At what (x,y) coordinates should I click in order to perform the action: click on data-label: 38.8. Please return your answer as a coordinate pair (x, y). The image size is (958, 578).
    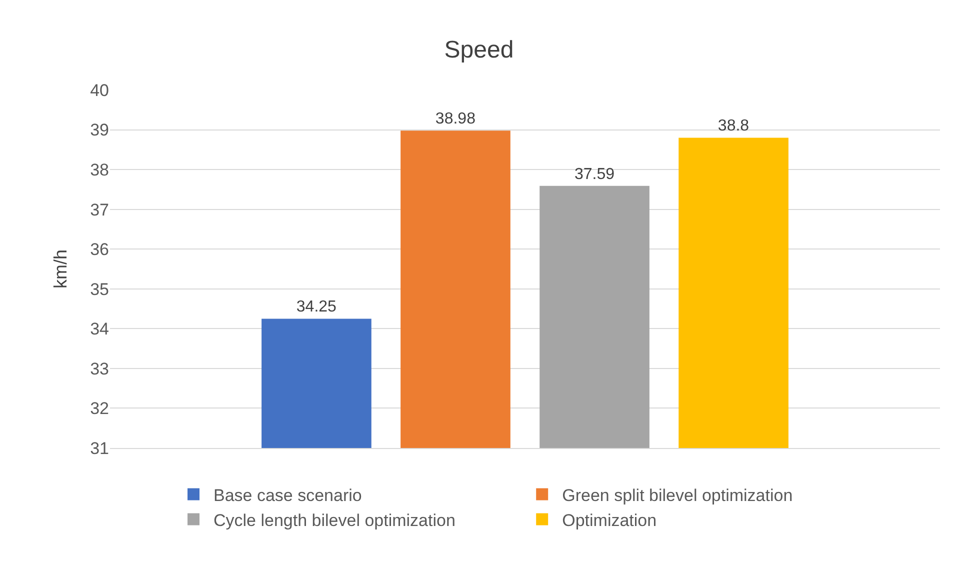
    Looking at the image, I should click on (734, 126).